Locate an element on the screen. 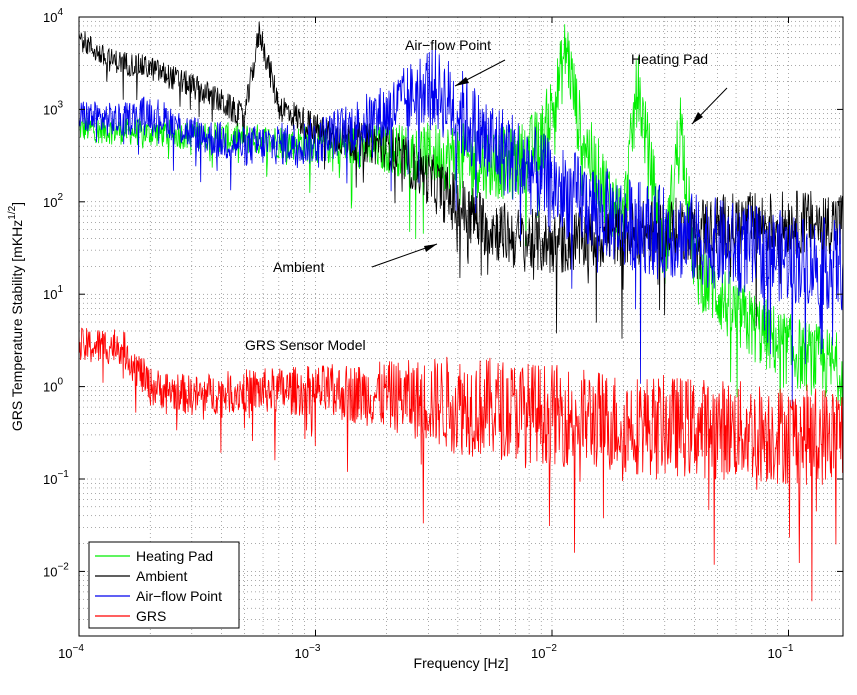 The image size is (857, 695). annotation-grs: GRS Sensor Model is located at coordinates (305, 345).